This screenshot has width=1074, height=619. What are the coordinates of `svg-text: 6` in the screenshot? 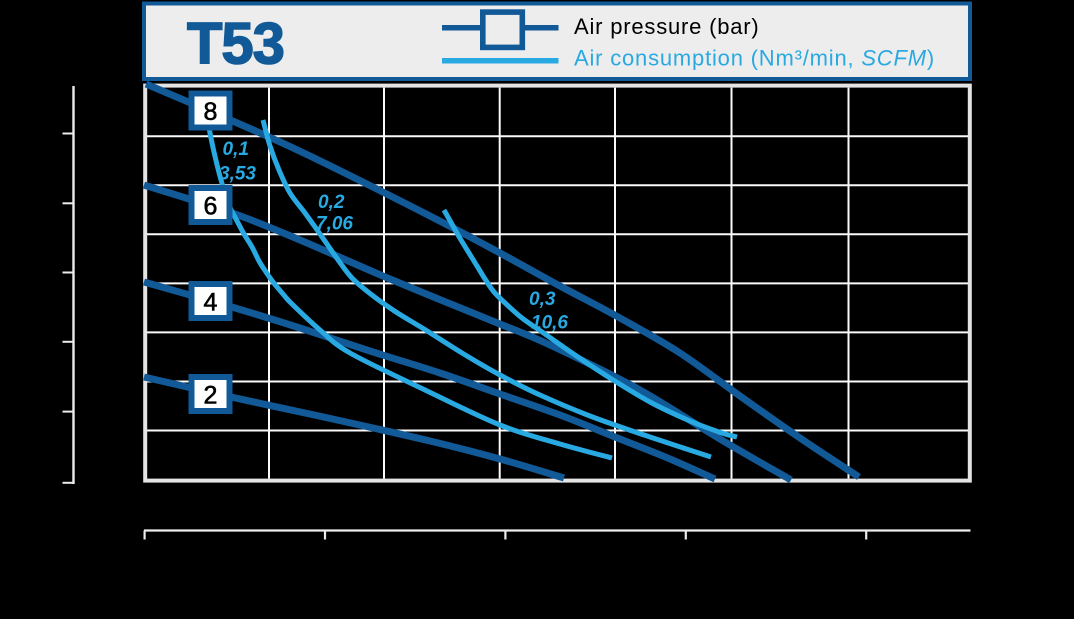 It's located at (211, 207).